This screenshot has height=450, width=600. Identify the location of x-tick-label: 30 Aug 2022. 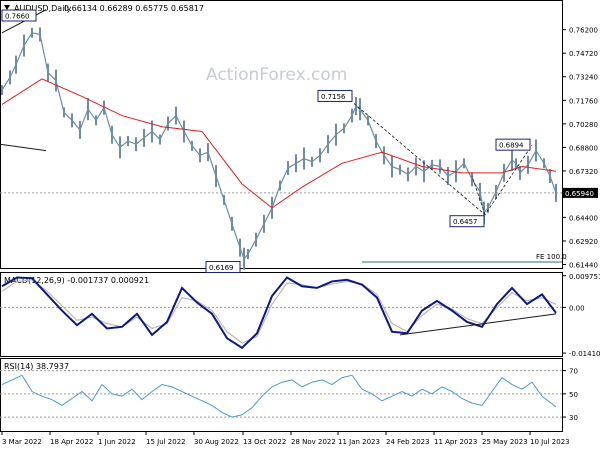
(216, 442).